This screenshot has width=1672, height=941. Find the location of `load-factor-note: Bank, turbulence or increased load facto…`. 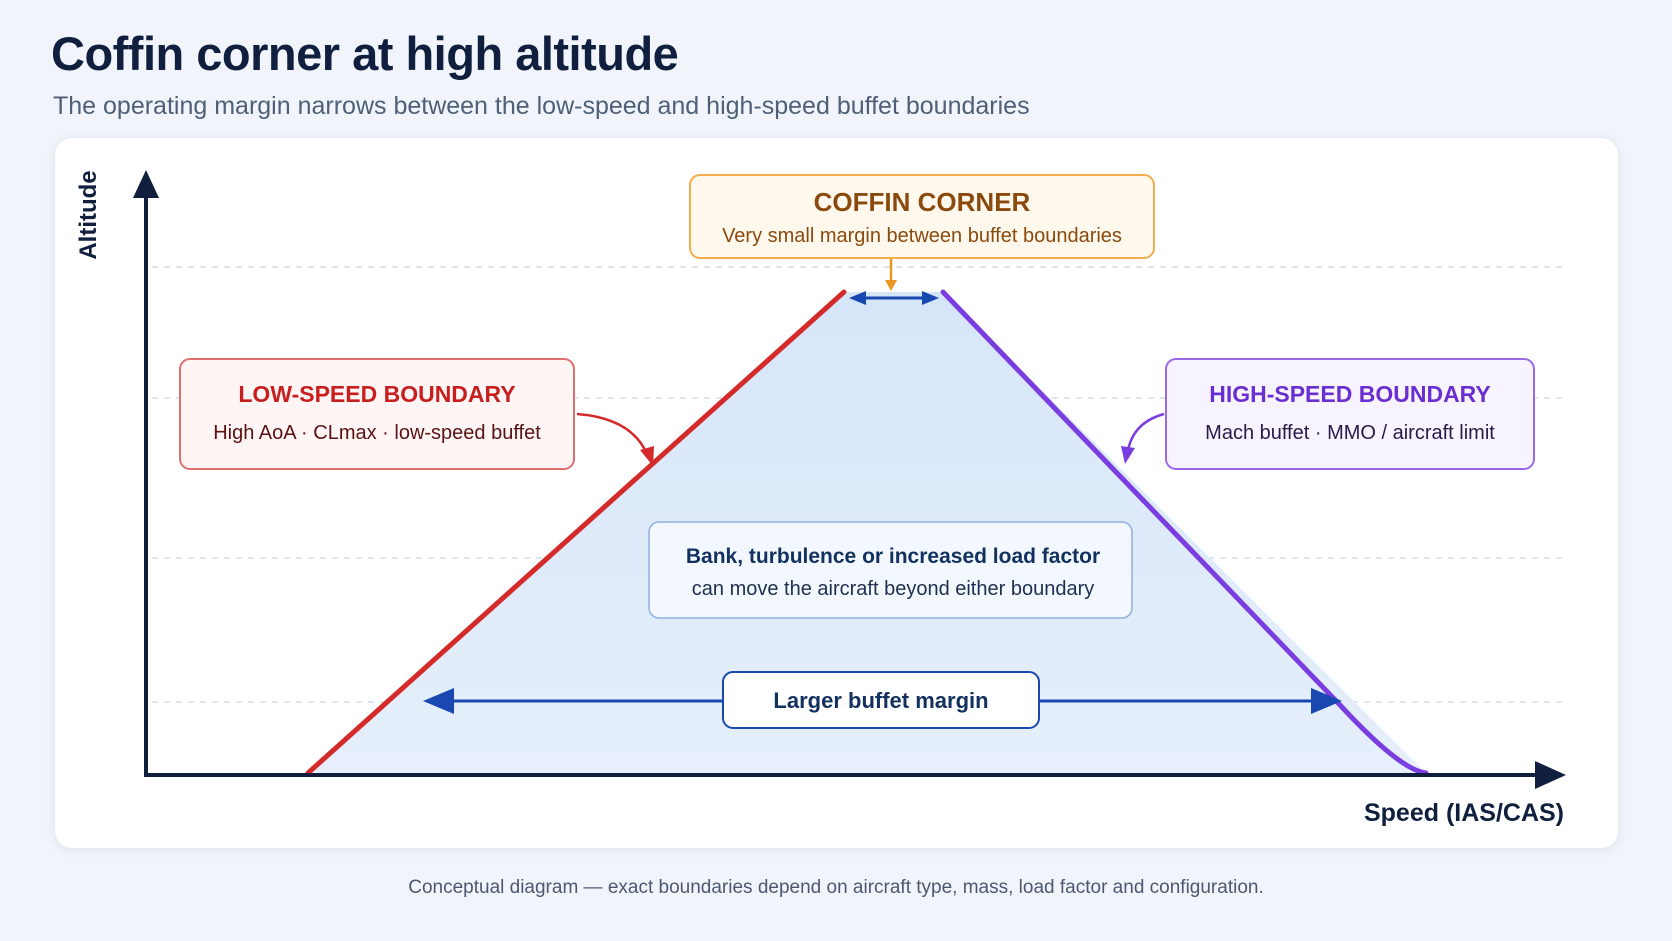

load-factor-note: Bank, turbulence or increased load facto… is located at coordinates (890, 570).